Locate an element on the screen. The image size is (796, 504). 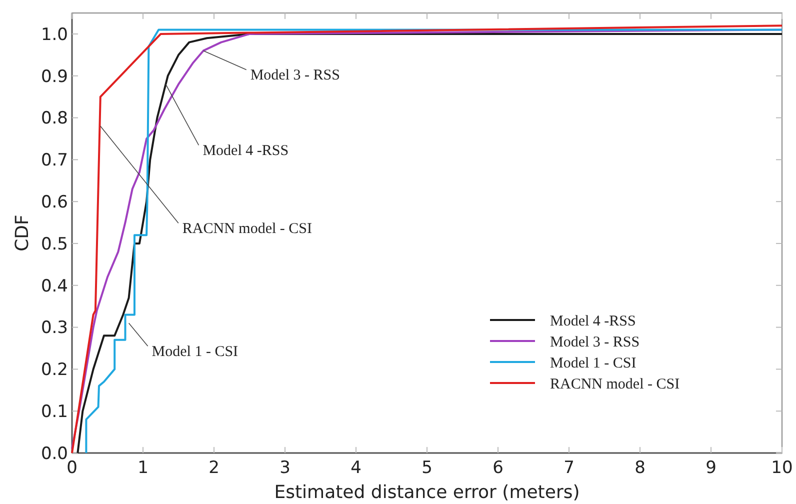
x-tick-label: 10 is located at coordinates (782, 468).